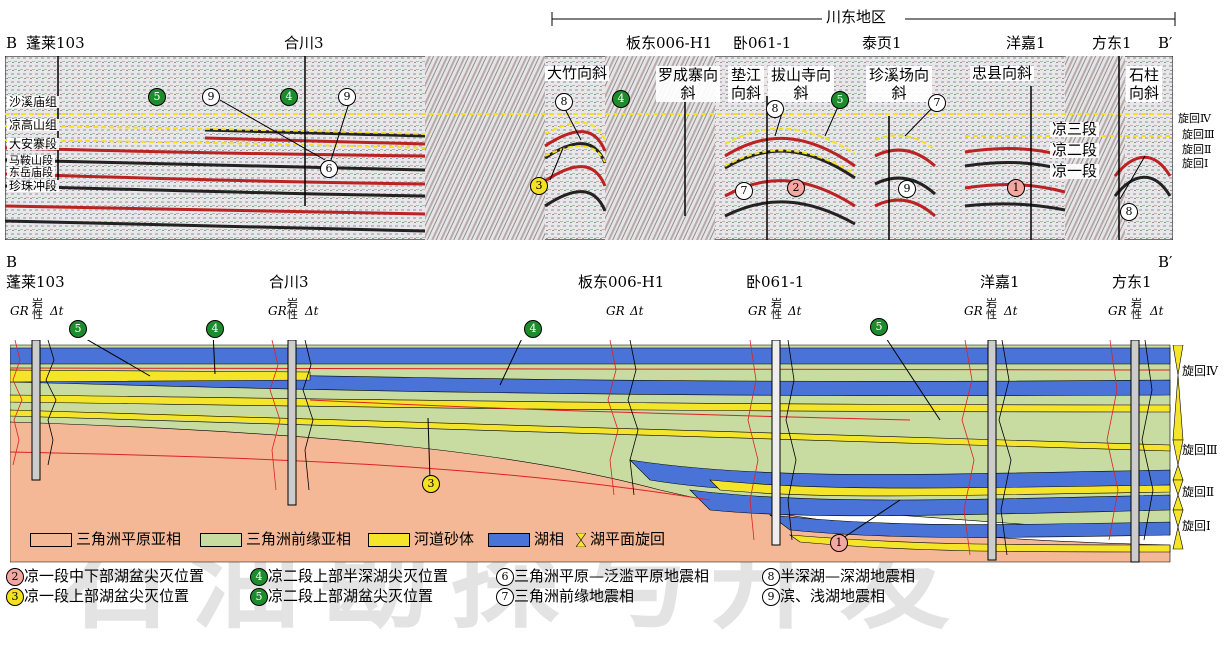 This screenshot has width=1225, height=650. Describe the element at coordinates (51, 540) in the screenshot. I see `swatch-delta-plain` at that location.